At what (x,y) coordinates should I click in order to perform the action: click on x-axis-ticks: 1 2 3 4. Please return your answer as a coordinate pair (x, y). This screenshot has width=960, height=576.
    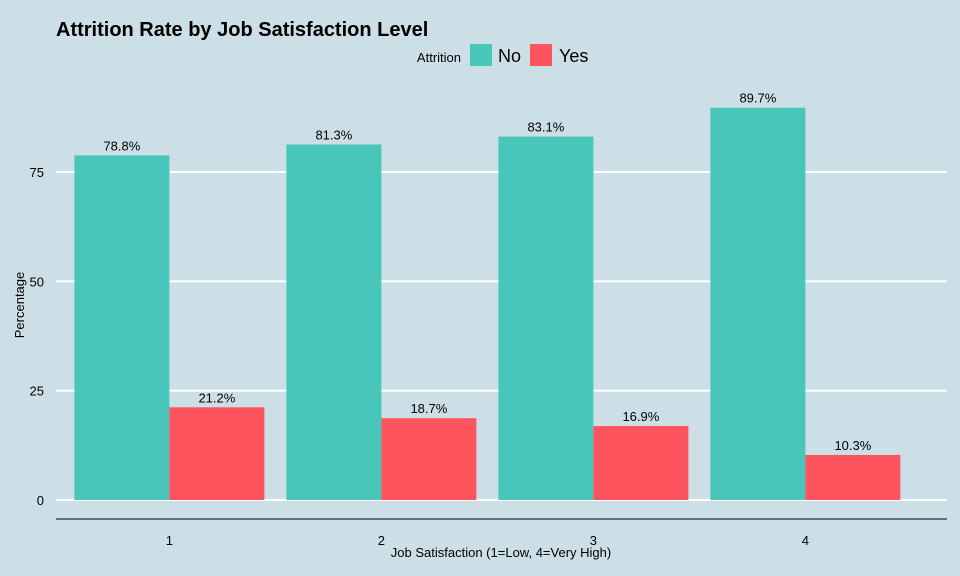
    Looking at the image, I should click on (487, 540).